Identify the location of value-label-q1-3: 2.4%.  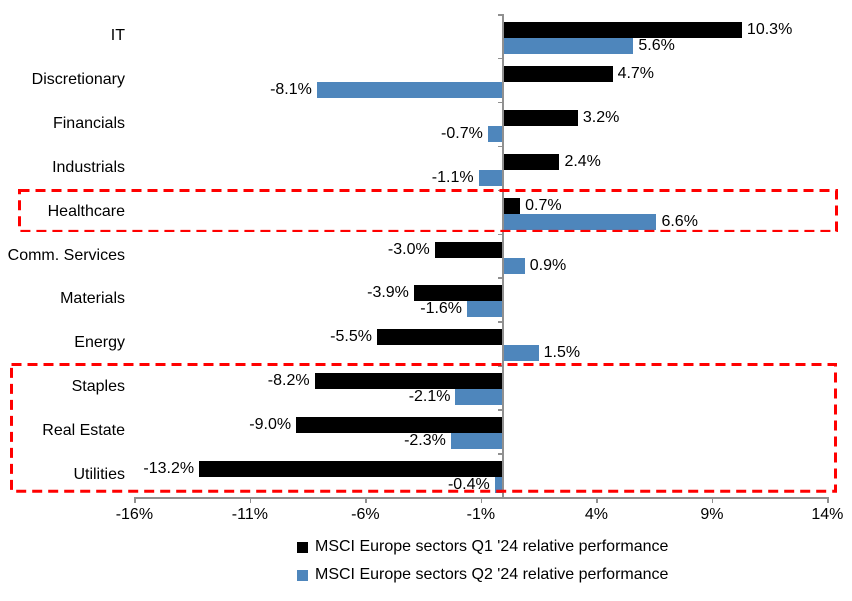
(582, 161).